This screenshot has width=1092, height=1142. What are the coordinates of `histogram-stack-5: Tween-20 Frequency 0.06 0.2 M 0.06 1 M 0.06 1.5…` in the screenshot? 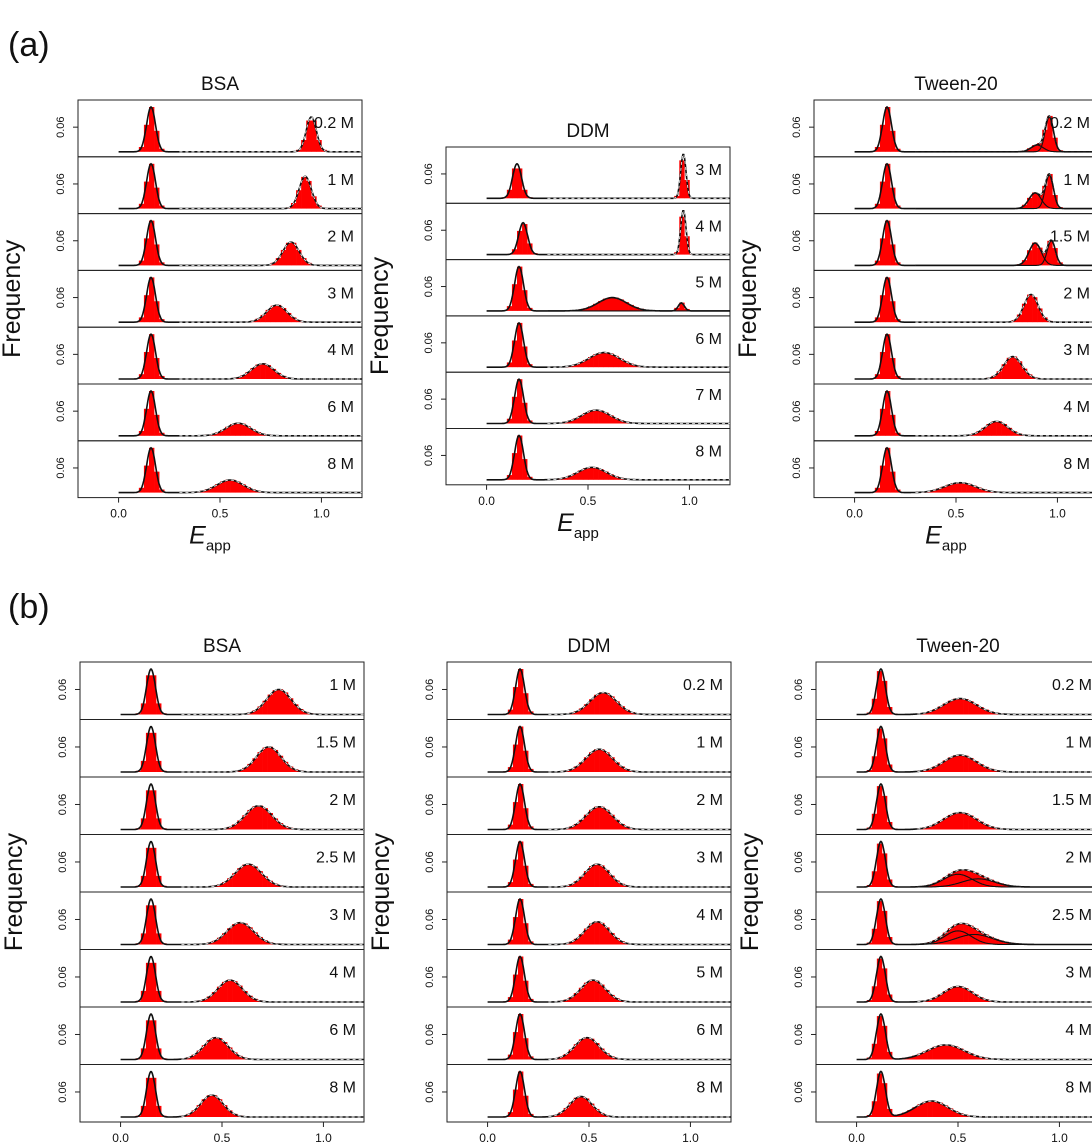 It's located at (914, 889).